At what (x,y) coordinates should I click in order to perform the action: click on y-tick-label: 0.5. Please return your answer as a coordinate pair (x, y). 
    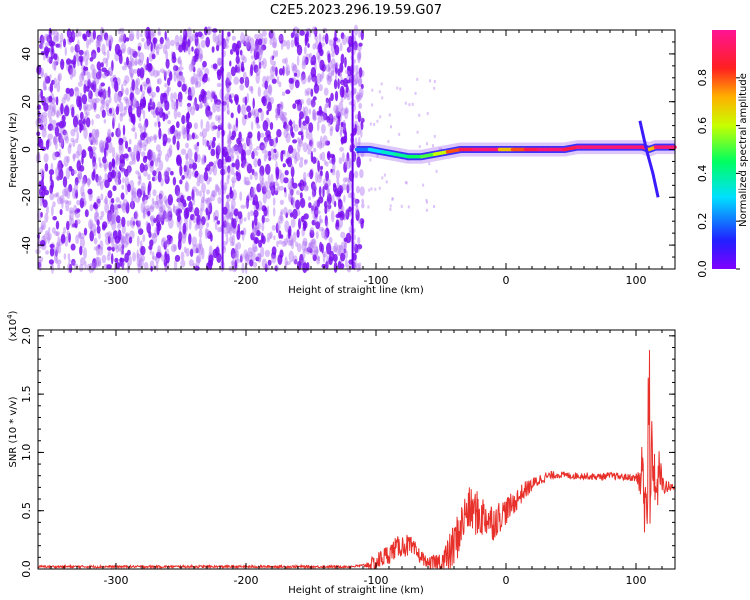
    Looking at the image, I should click on (26, 510).